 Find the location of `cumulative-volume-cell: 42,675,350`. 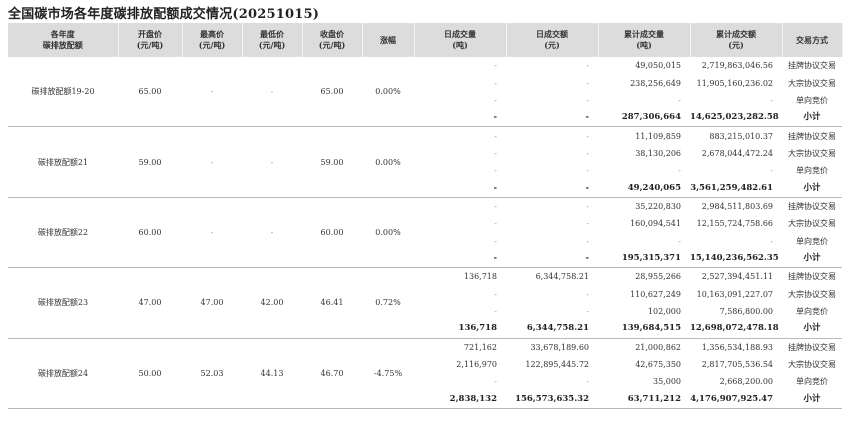

cumulative-volume-cell: 42,675,350 is located at coordinates (658, 365).